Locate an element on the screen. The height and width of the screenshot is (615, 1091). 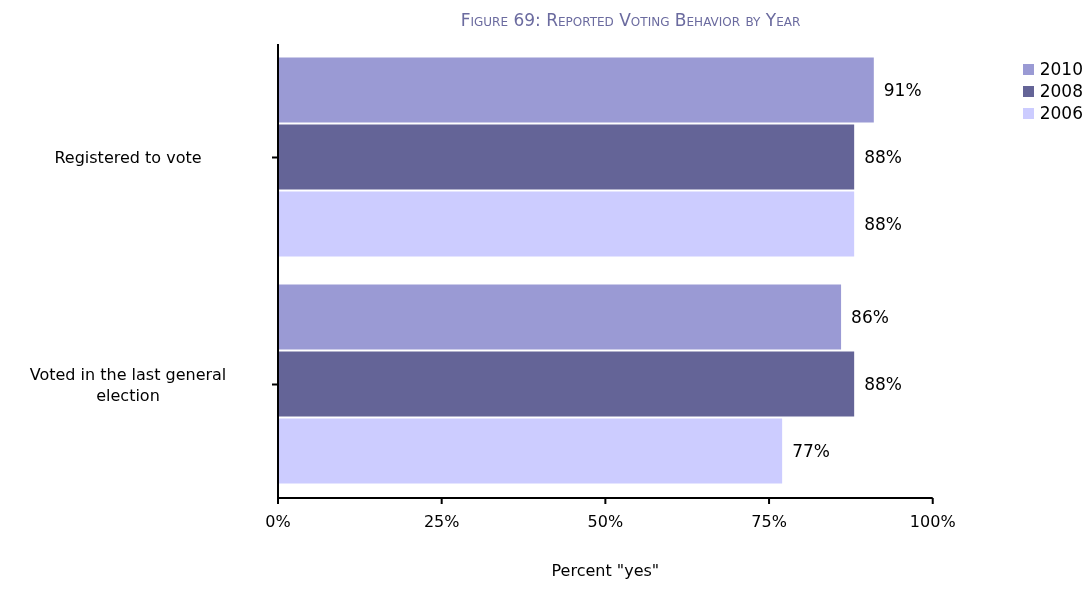
data-label: 91% is located at coordinates (902, 90).